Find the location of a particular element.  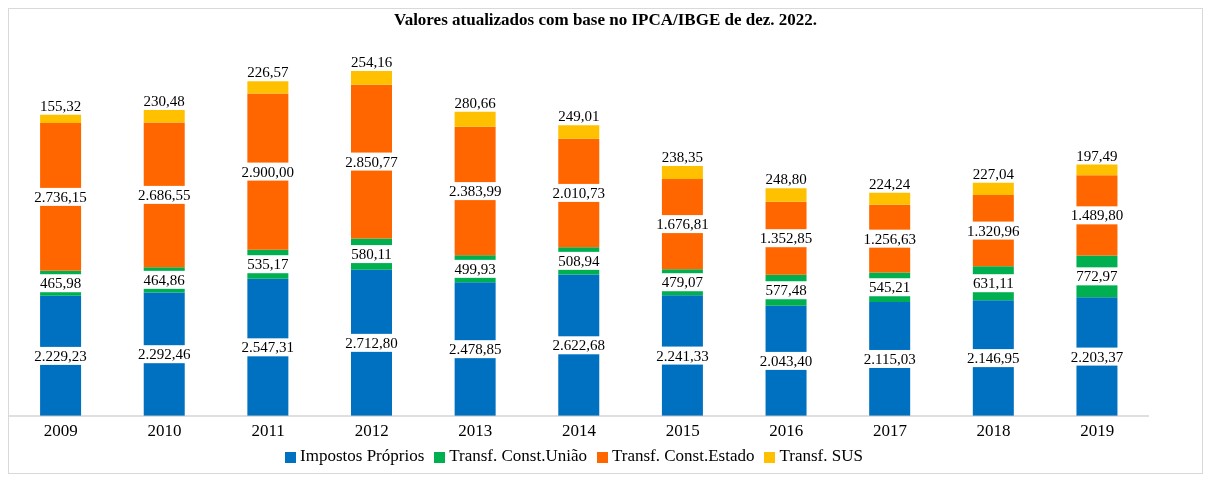

legend-label: Transf. Const.Estado is located at coordinates (683, 455).